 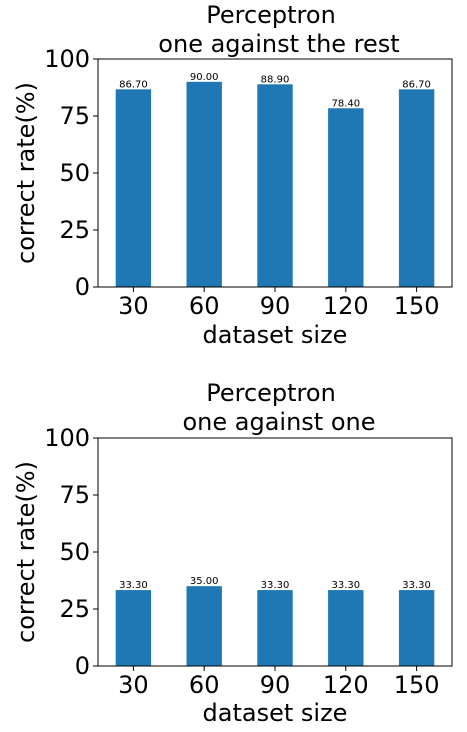 What do you see at coordinates (133, 84) in the screenshot?
I see `data-label-30: 86.70` at bounding box center [133, 84].